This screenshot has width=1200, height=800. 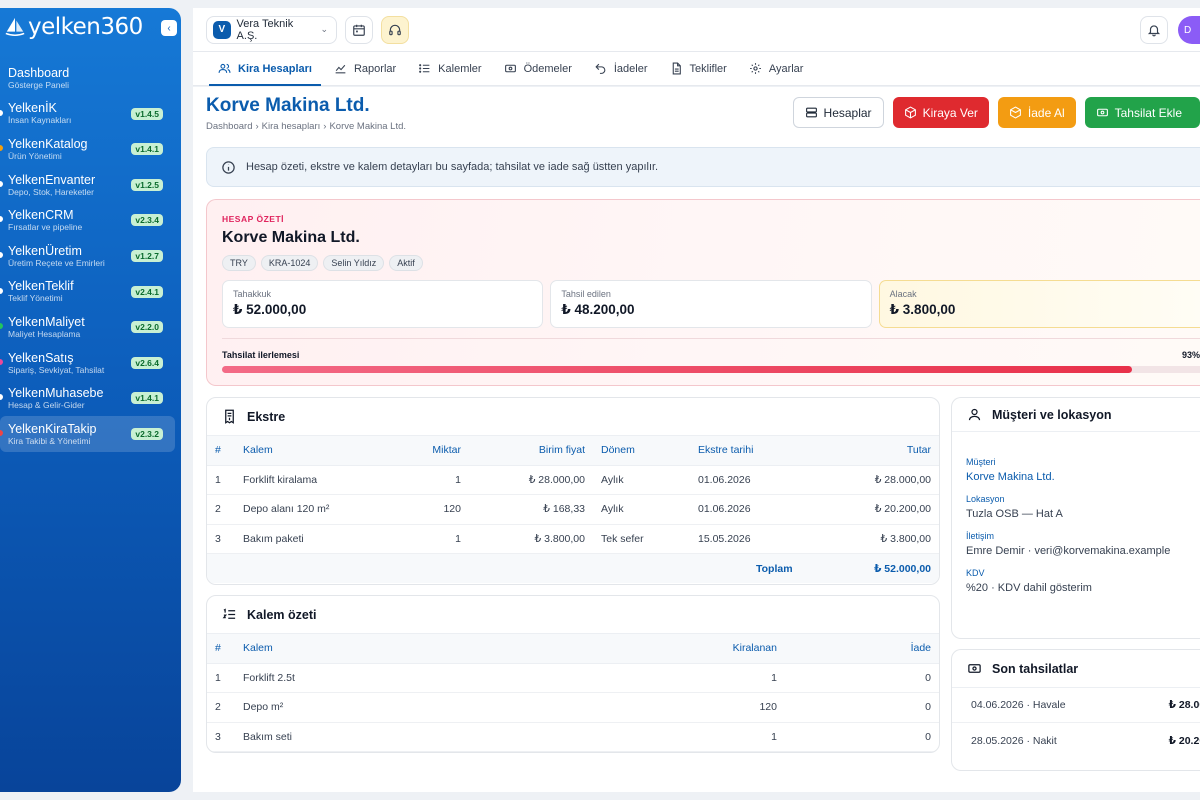 I want to click on collapse-sidebar-button: ‹, so click(x=169, y=28).